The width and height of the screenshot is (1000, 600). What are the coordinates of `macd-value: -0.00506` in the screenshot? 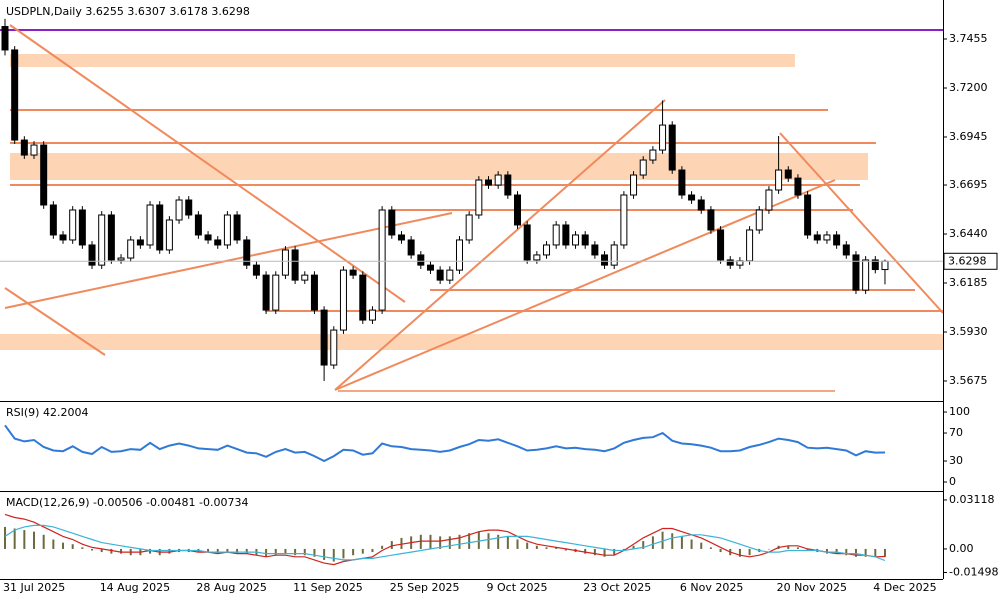 It's located at (117, 502).